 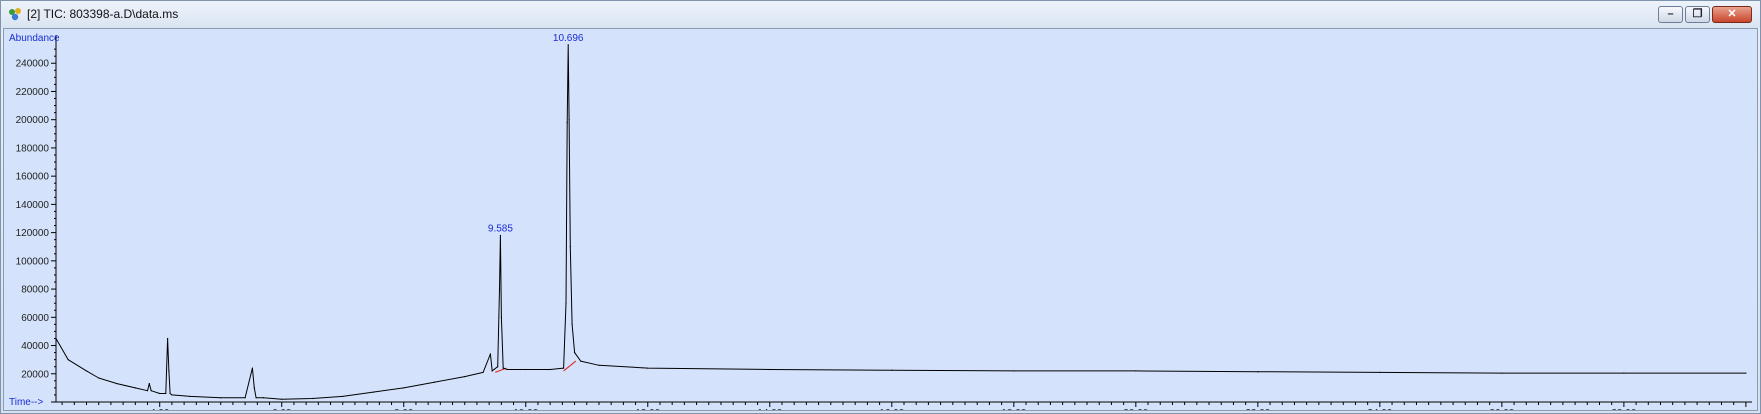 I want to click on title-bar: [2] TIC: 803398-a.D\data.ms – ❐ ✕, so click(x=880, y=14).